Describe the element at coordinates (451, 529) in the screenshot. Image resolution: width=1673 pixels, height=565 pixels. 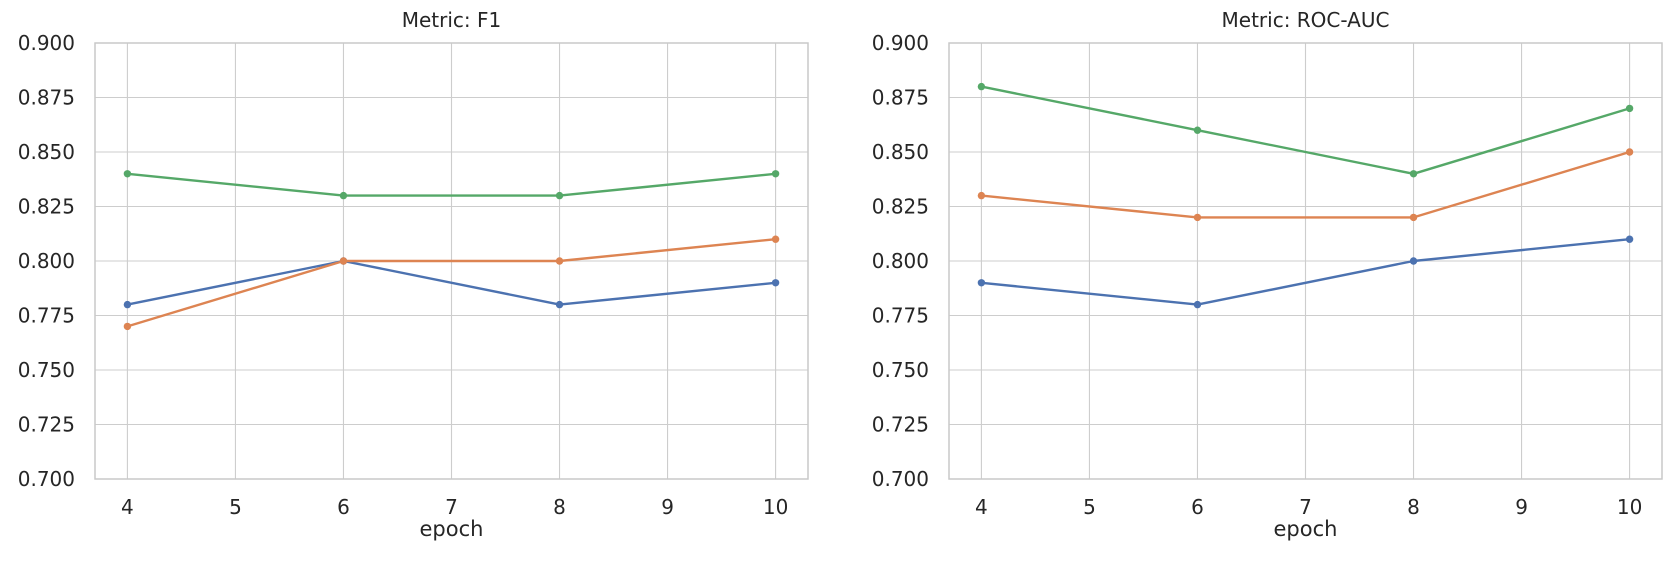
I see `x-axis-label-f1: epoch` at that location.